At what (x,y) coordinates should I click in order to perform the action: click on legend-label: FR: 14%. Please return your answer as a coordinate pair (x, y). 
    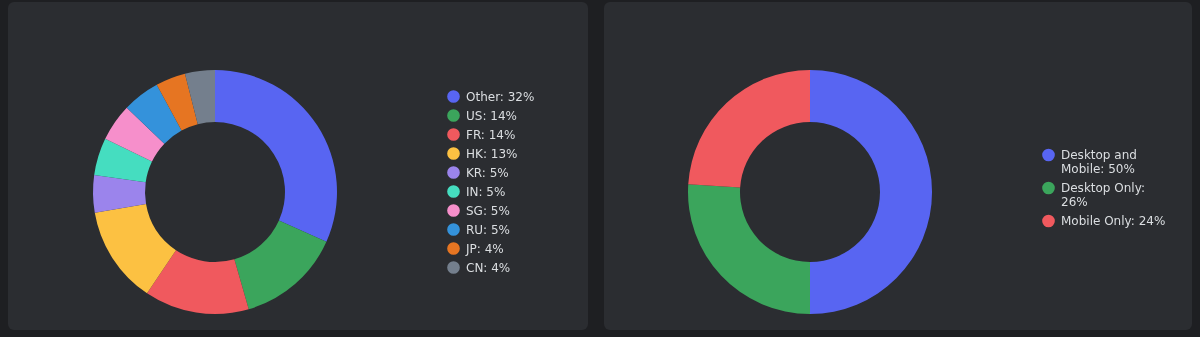
    Looking at the image, I should click on (491, 134).